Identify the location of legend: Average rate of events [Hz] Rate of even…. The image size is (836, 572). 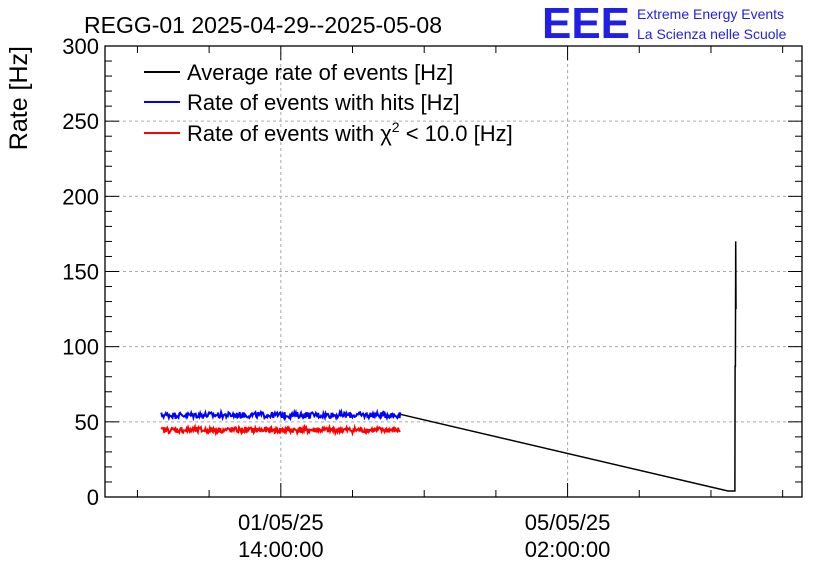
(328, 103).